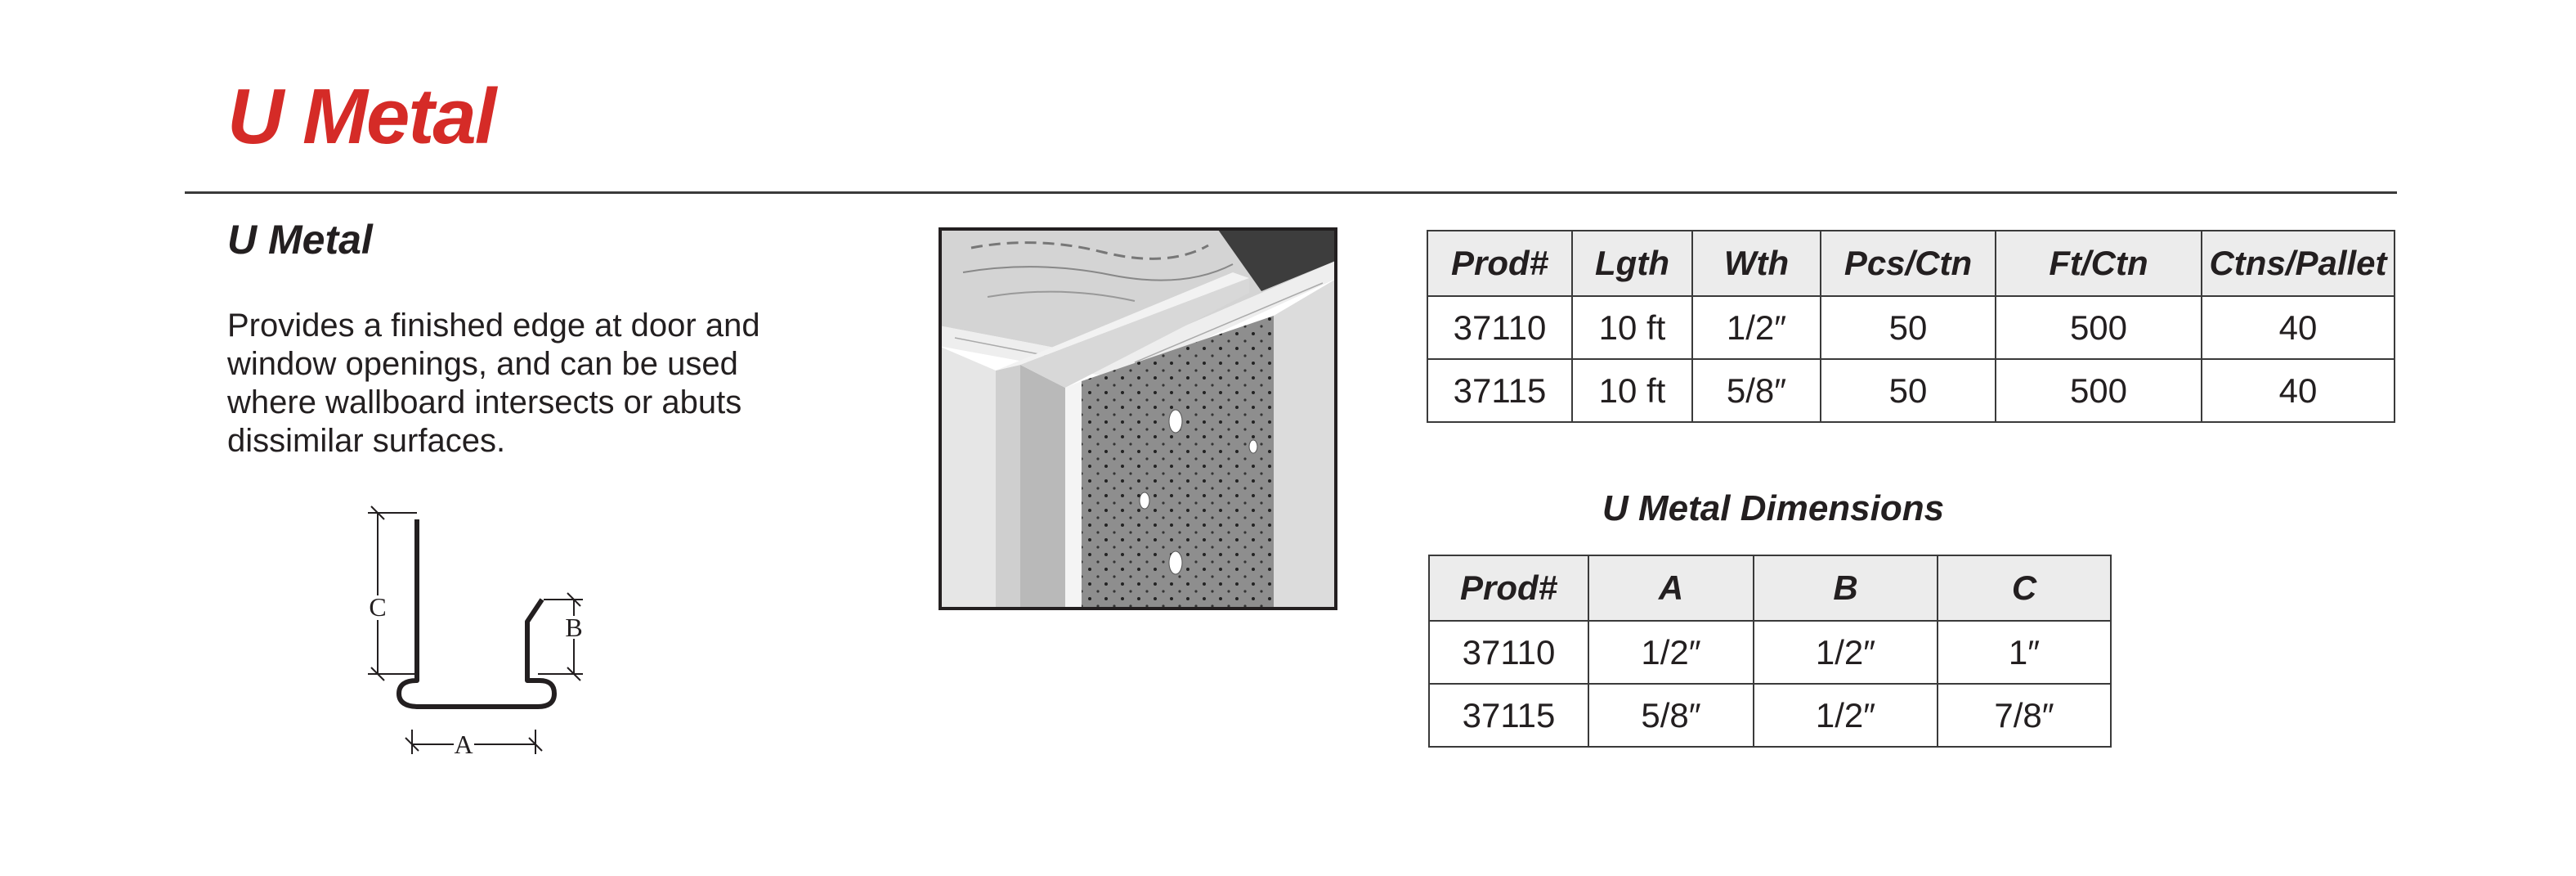  What do you see at coordinates (300, 240) in the screenshot?
I see `section-heading: U Metal` at bounding box center [300, 240].